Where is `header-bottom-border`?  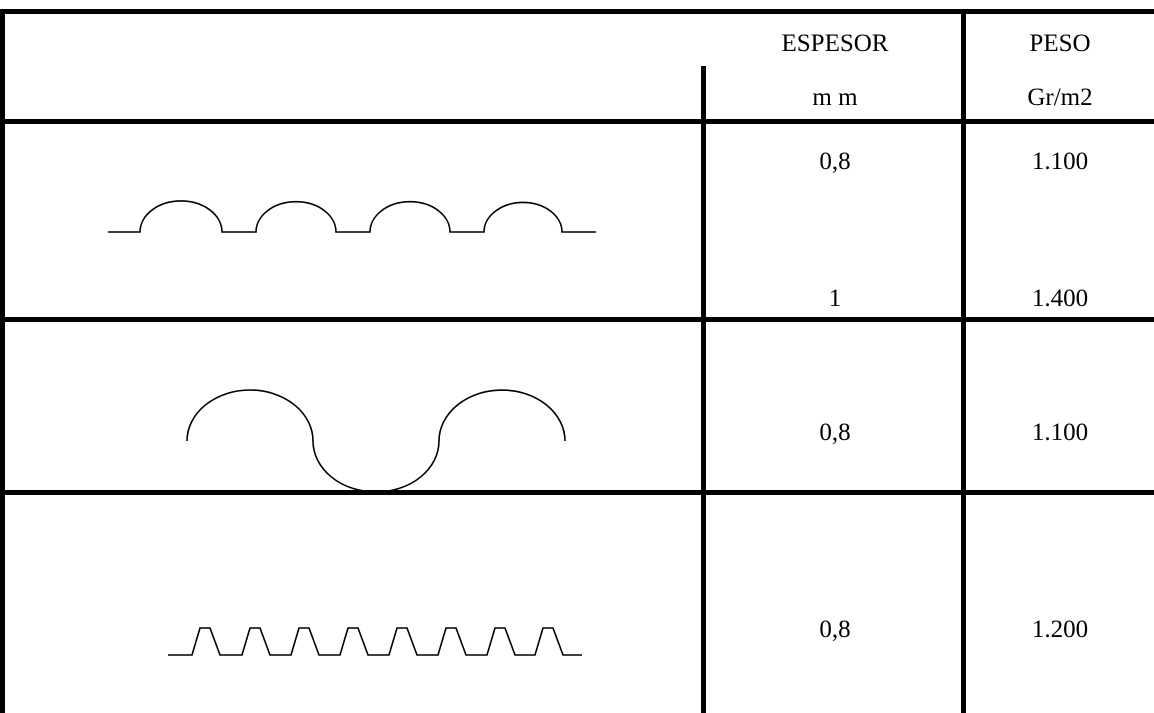
header-bottom-border is located at coordinates (577, 121).